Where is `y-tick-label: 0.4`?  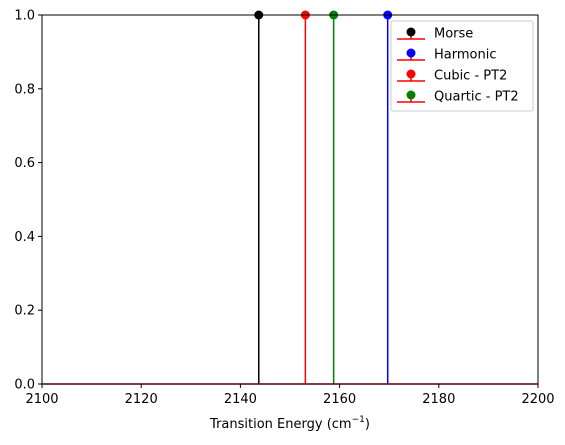
y-tick-label: 0.4 is located at coordinates (24, 237).